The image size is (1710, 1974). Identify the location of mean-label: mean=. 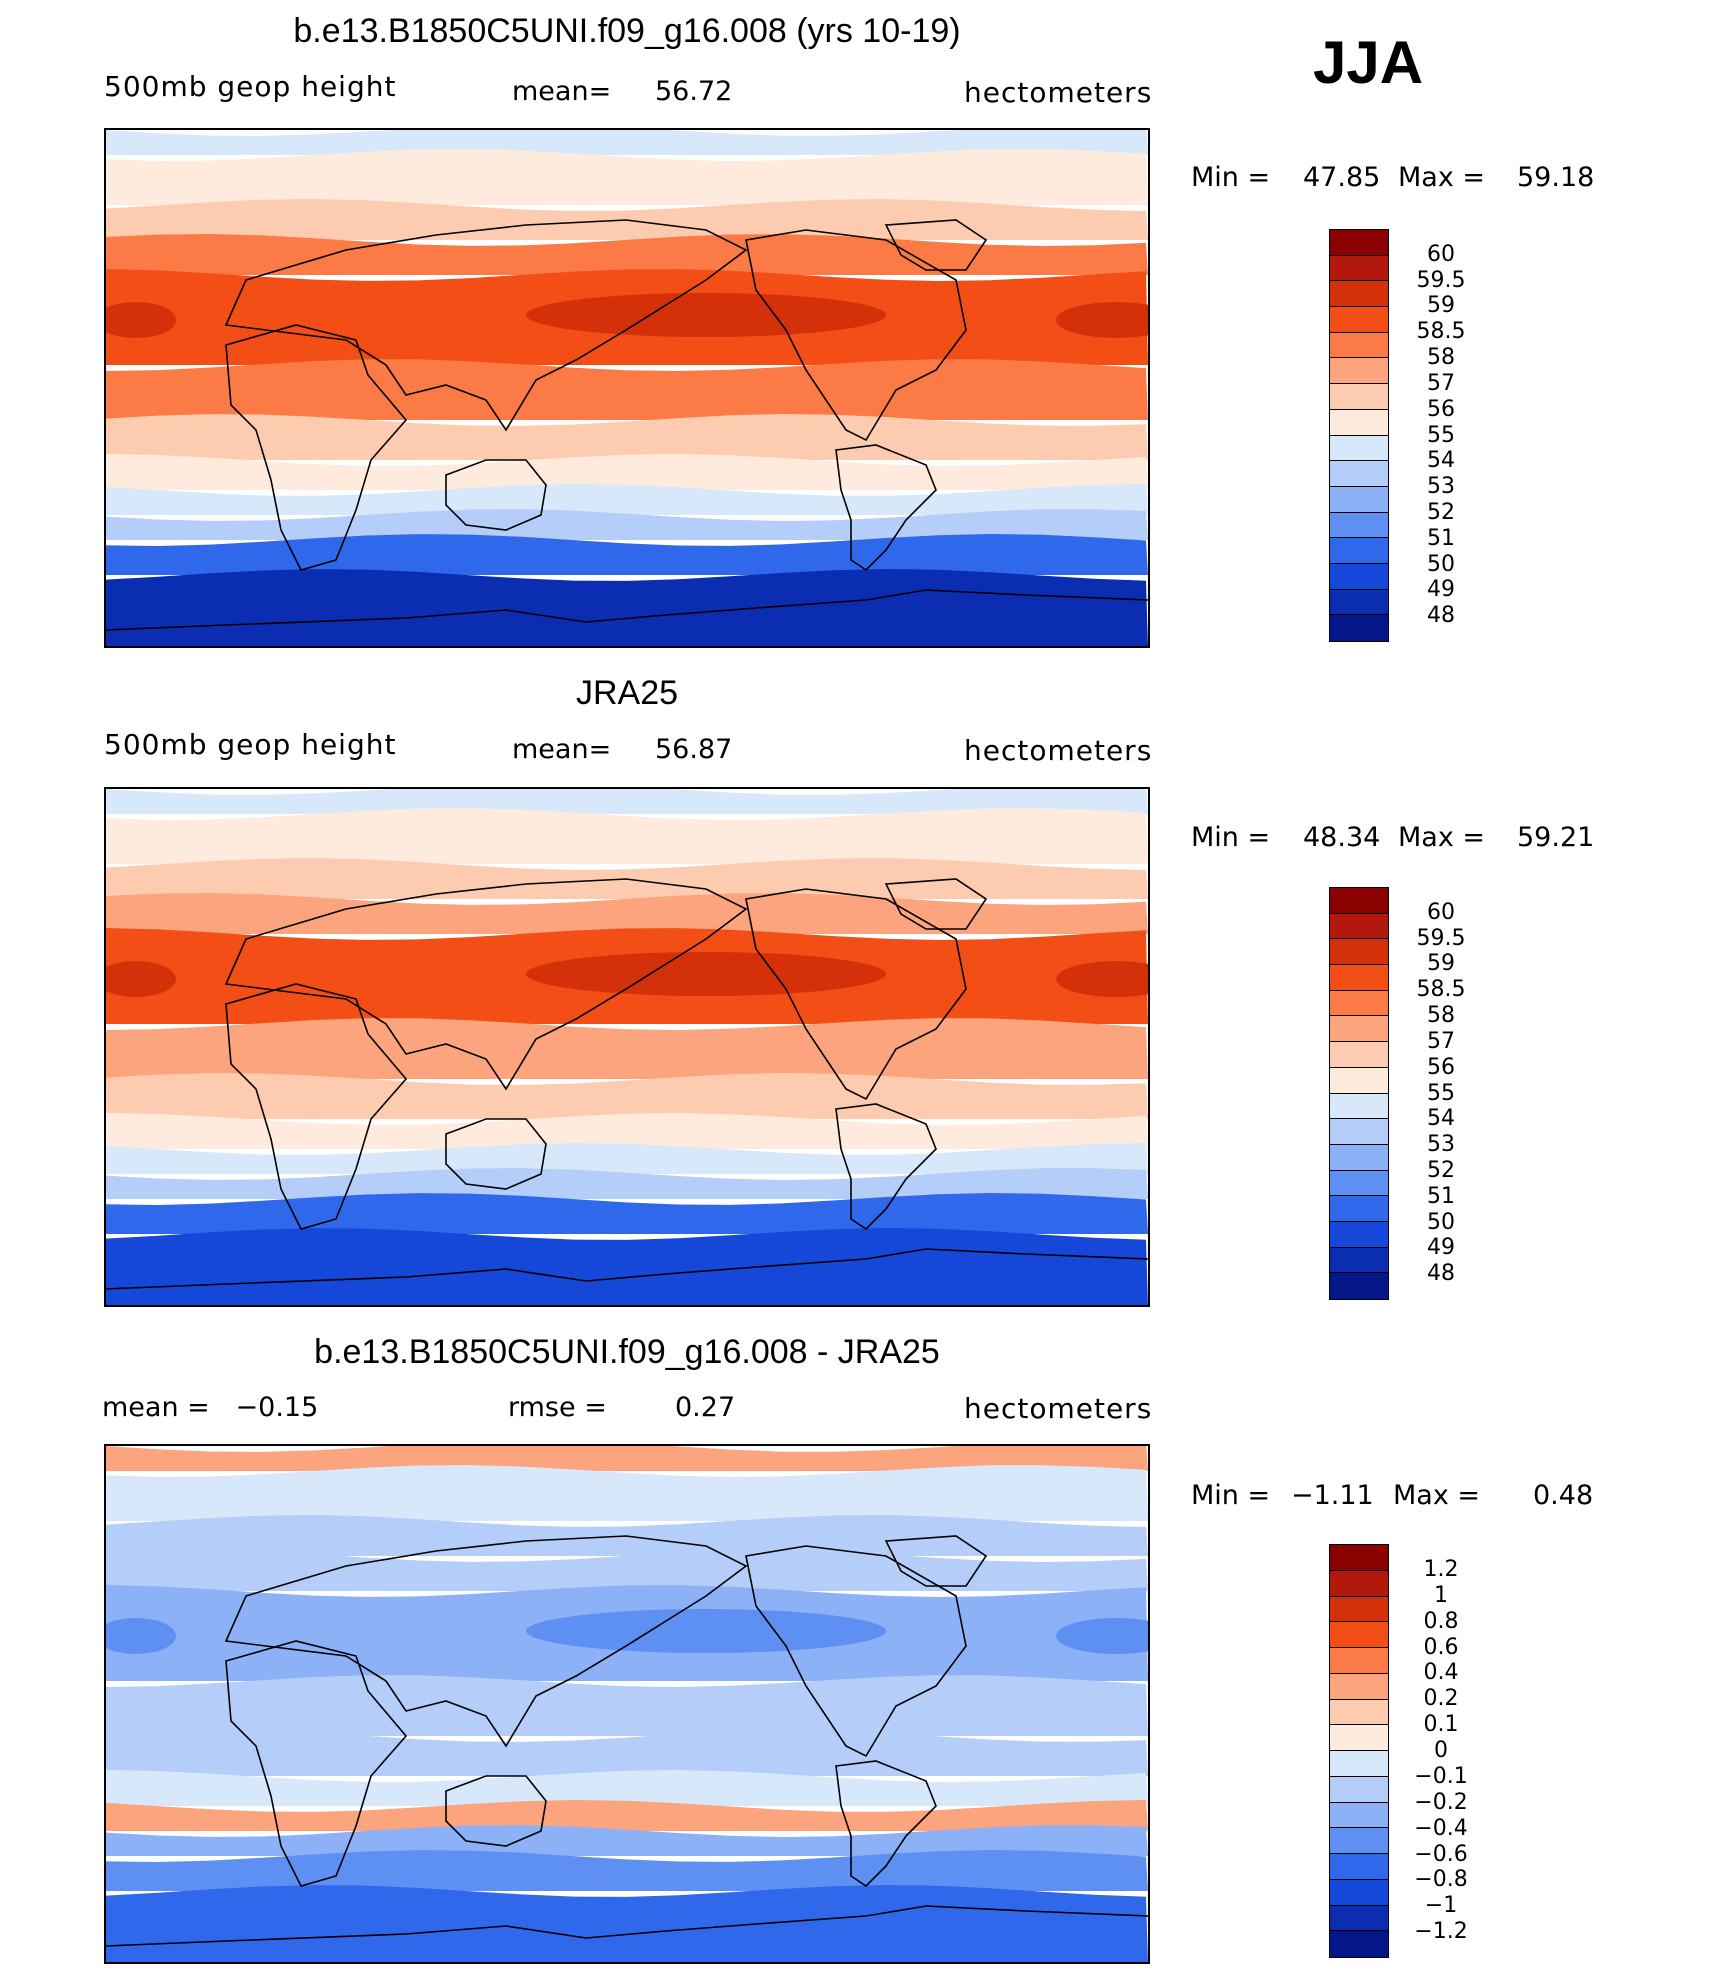
(562, 91).